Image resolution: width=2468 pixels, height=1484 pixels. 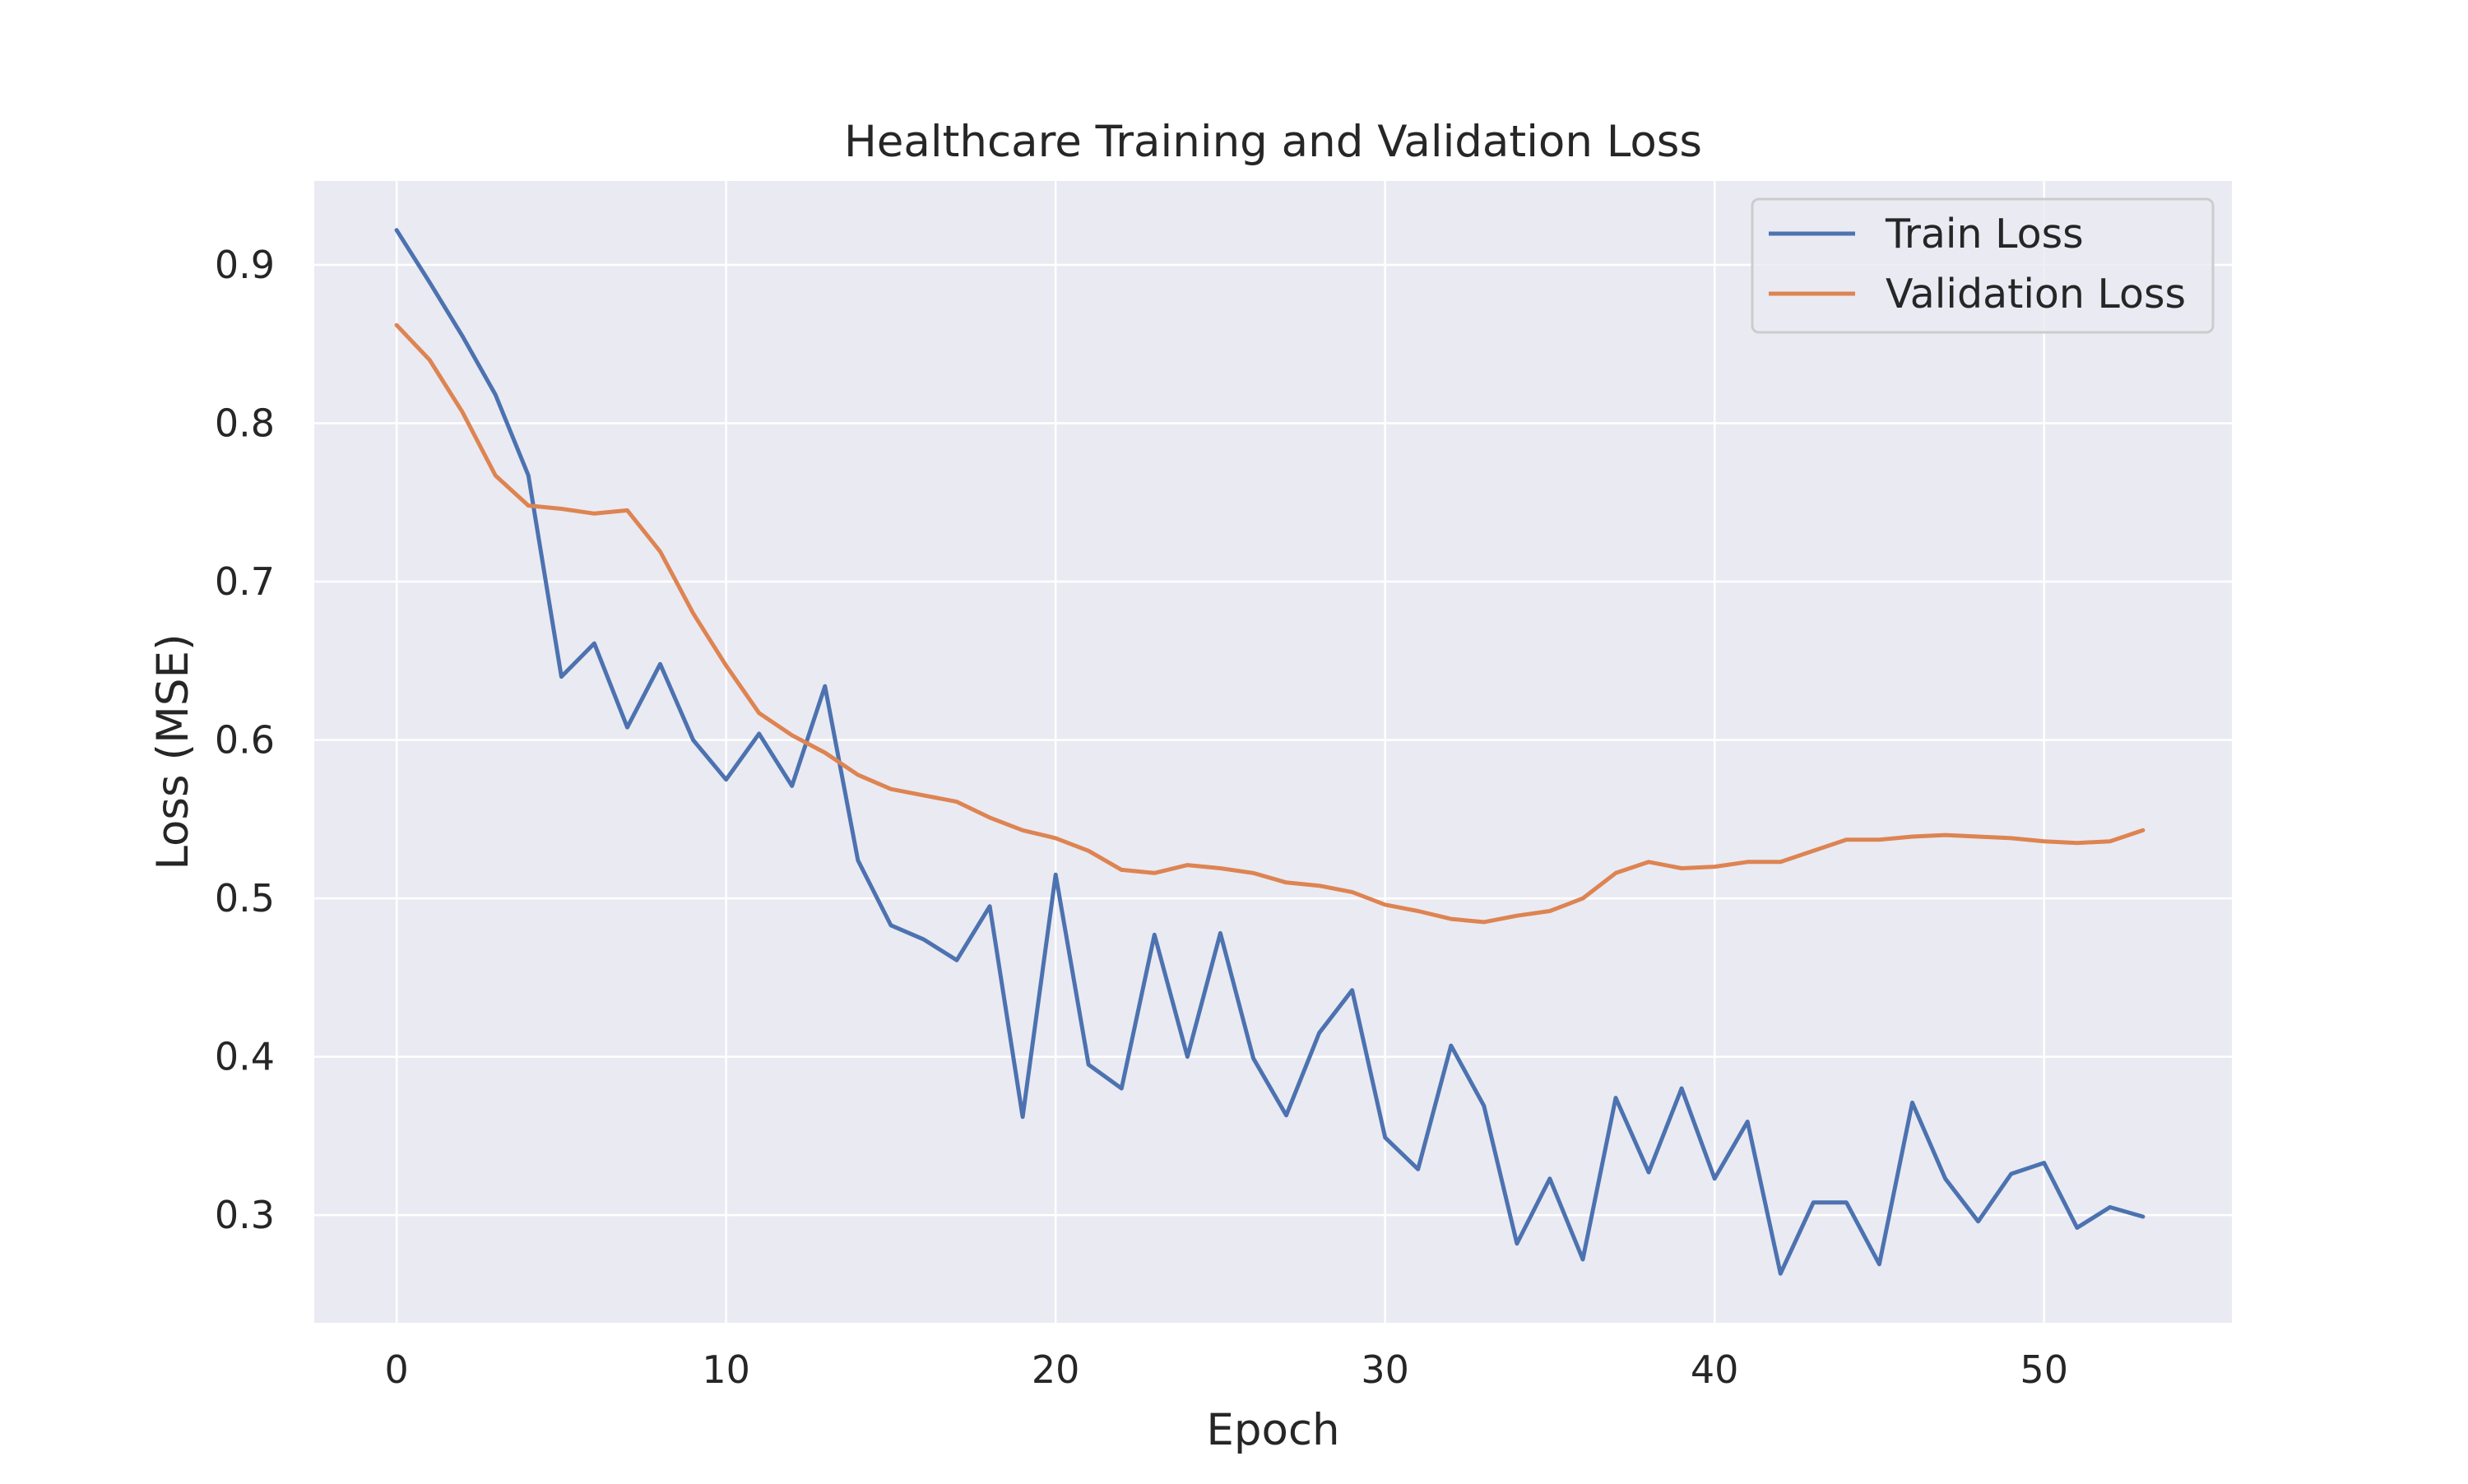 What do you see at coordinates (1385, 1369) in the screenshot?
I see `x-tick-label: 30` at bounding box center [1385, 1369].